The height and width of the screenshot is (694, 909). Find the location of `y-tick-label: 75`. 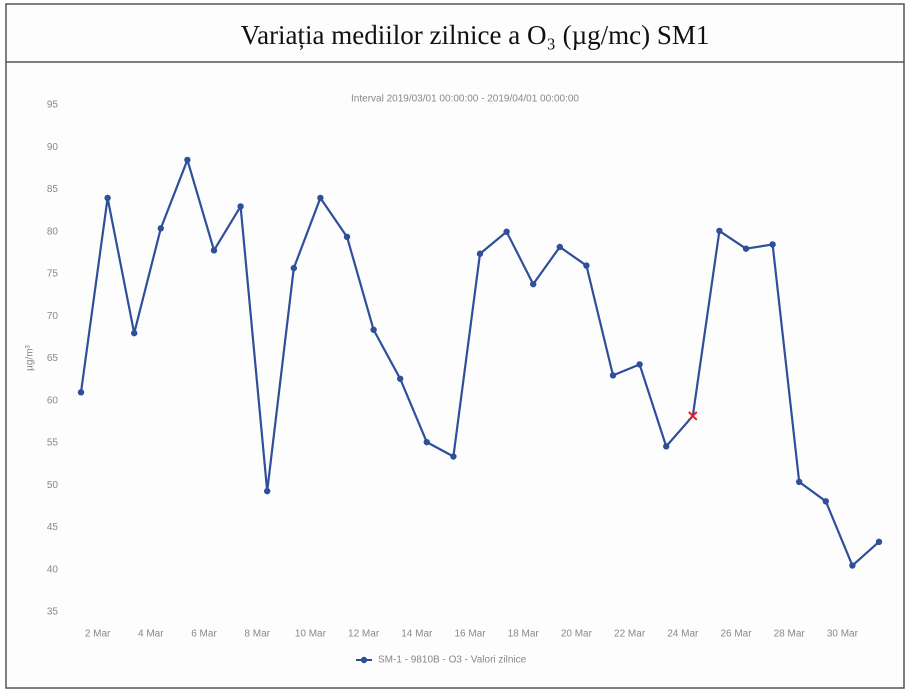

y-tick-label: 75 is located at coordinates (53, 274).